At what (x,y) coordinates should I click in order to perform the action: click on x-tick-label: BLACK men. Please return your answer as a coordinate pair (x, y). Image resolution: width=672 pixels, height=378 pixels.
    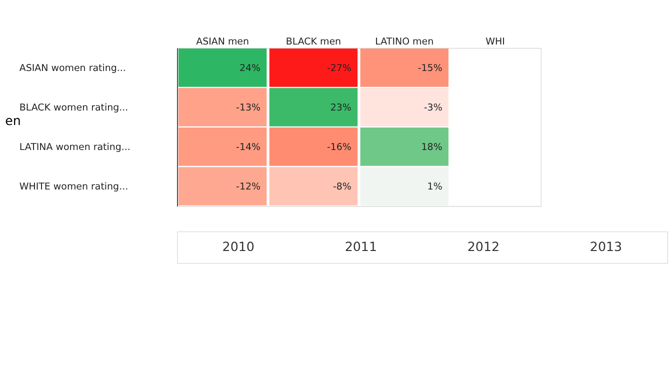
    Looking at the image, I should click on (314, 42).